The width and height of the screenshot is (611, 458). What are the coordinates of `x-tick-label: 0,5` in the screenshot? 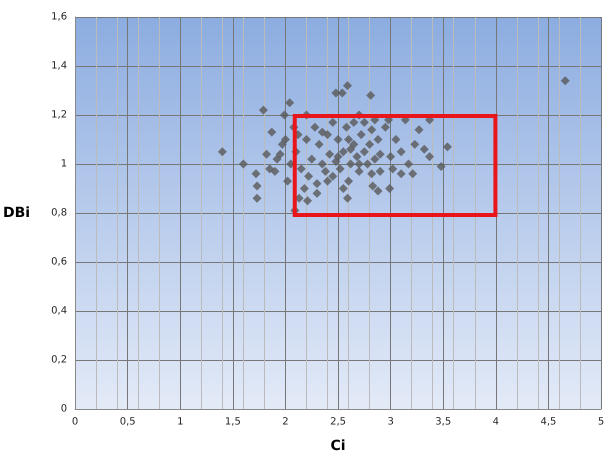 It's located at (128, 422).